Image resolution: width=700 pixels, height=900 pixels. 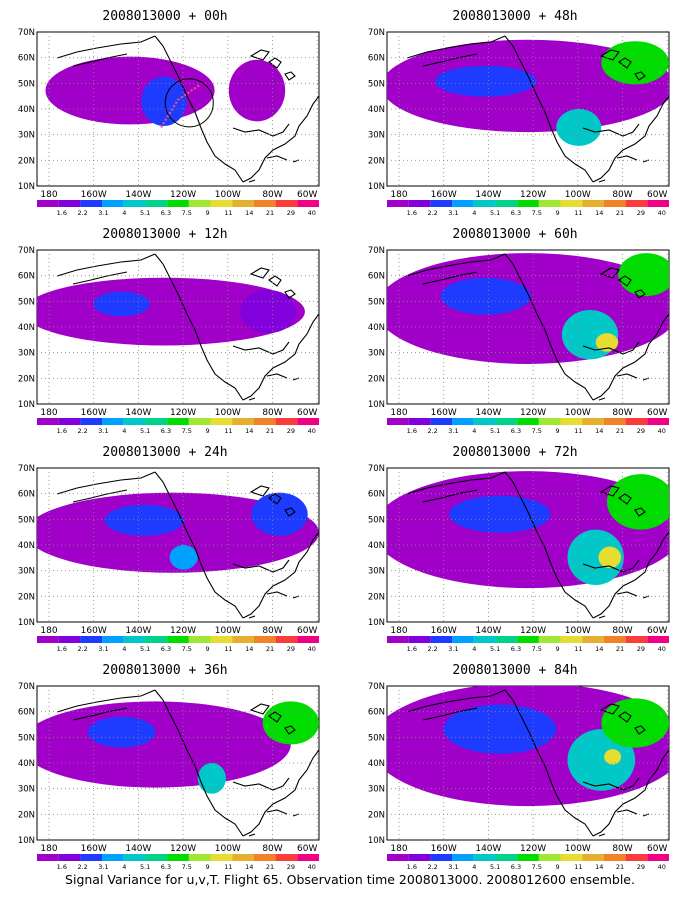 What do you see at coordinates (103, 431) in the screenshot?
I see `colorbar-label: 3.1` at bounding box center [103, 431].